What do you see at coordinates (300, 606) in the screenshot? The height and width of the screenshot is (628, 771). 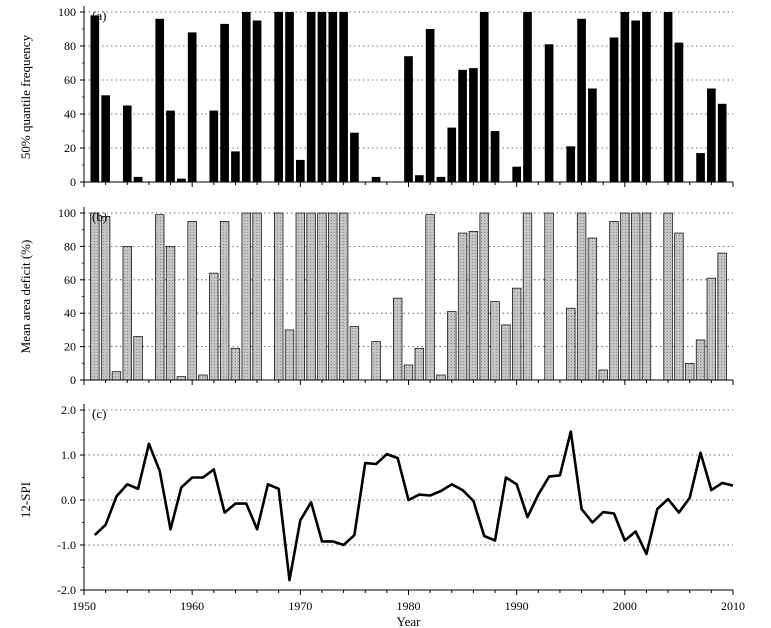 I see `x-tick-label: 1970` at bounding box center [300, 606].